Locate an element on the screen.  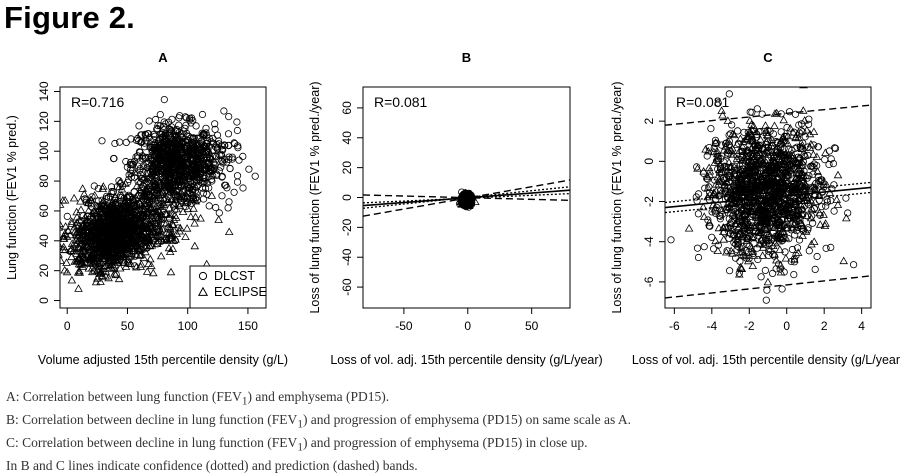
y-axis-label: Lung function (FEV1 % pred.) is located at coordinates (12, 197).